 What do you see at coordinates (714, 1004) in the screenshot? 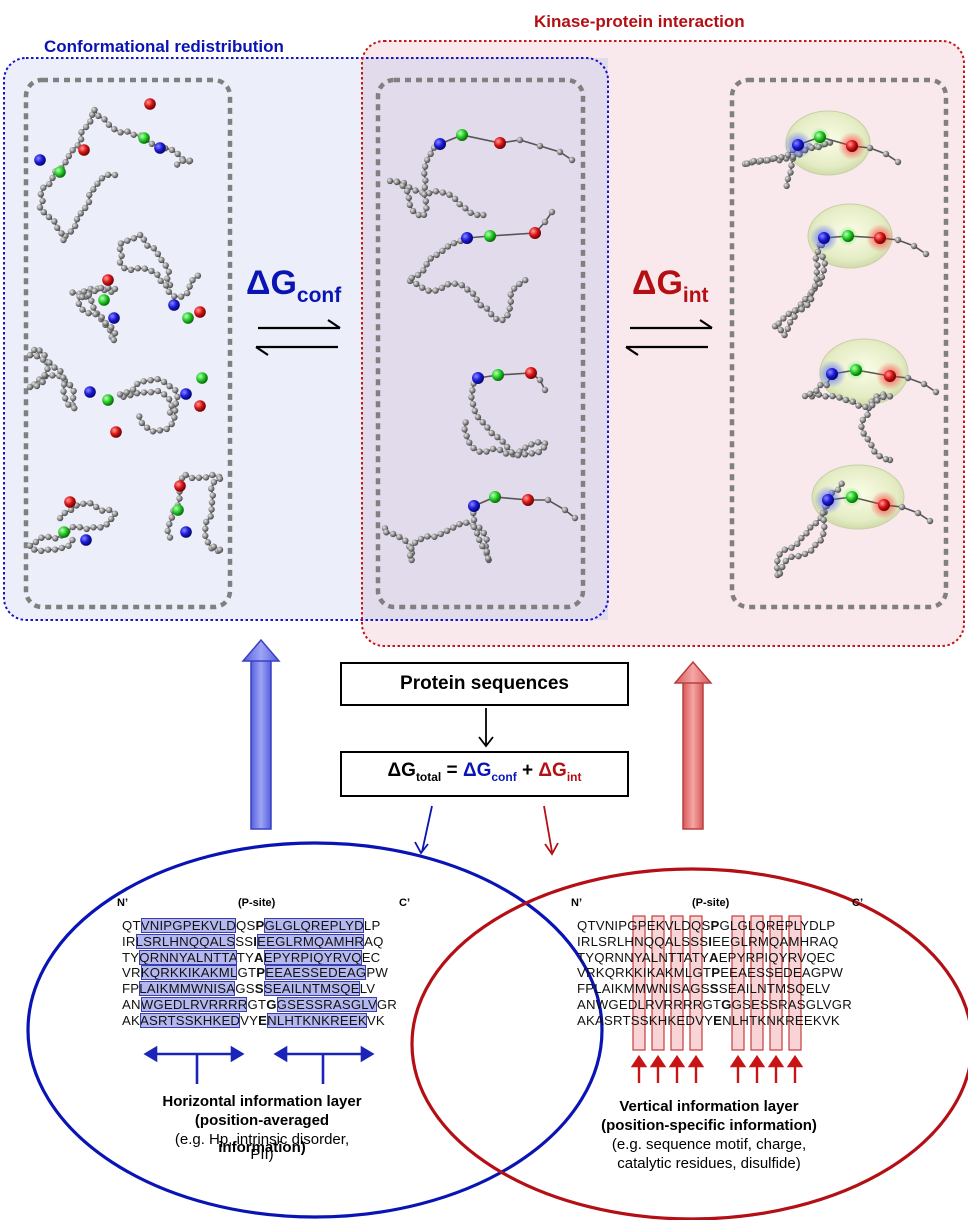
I see `alignment-row: ANWGEDLRVRRRRGTGGSESSRASGLVGR` at bounding box center [714, 1004].